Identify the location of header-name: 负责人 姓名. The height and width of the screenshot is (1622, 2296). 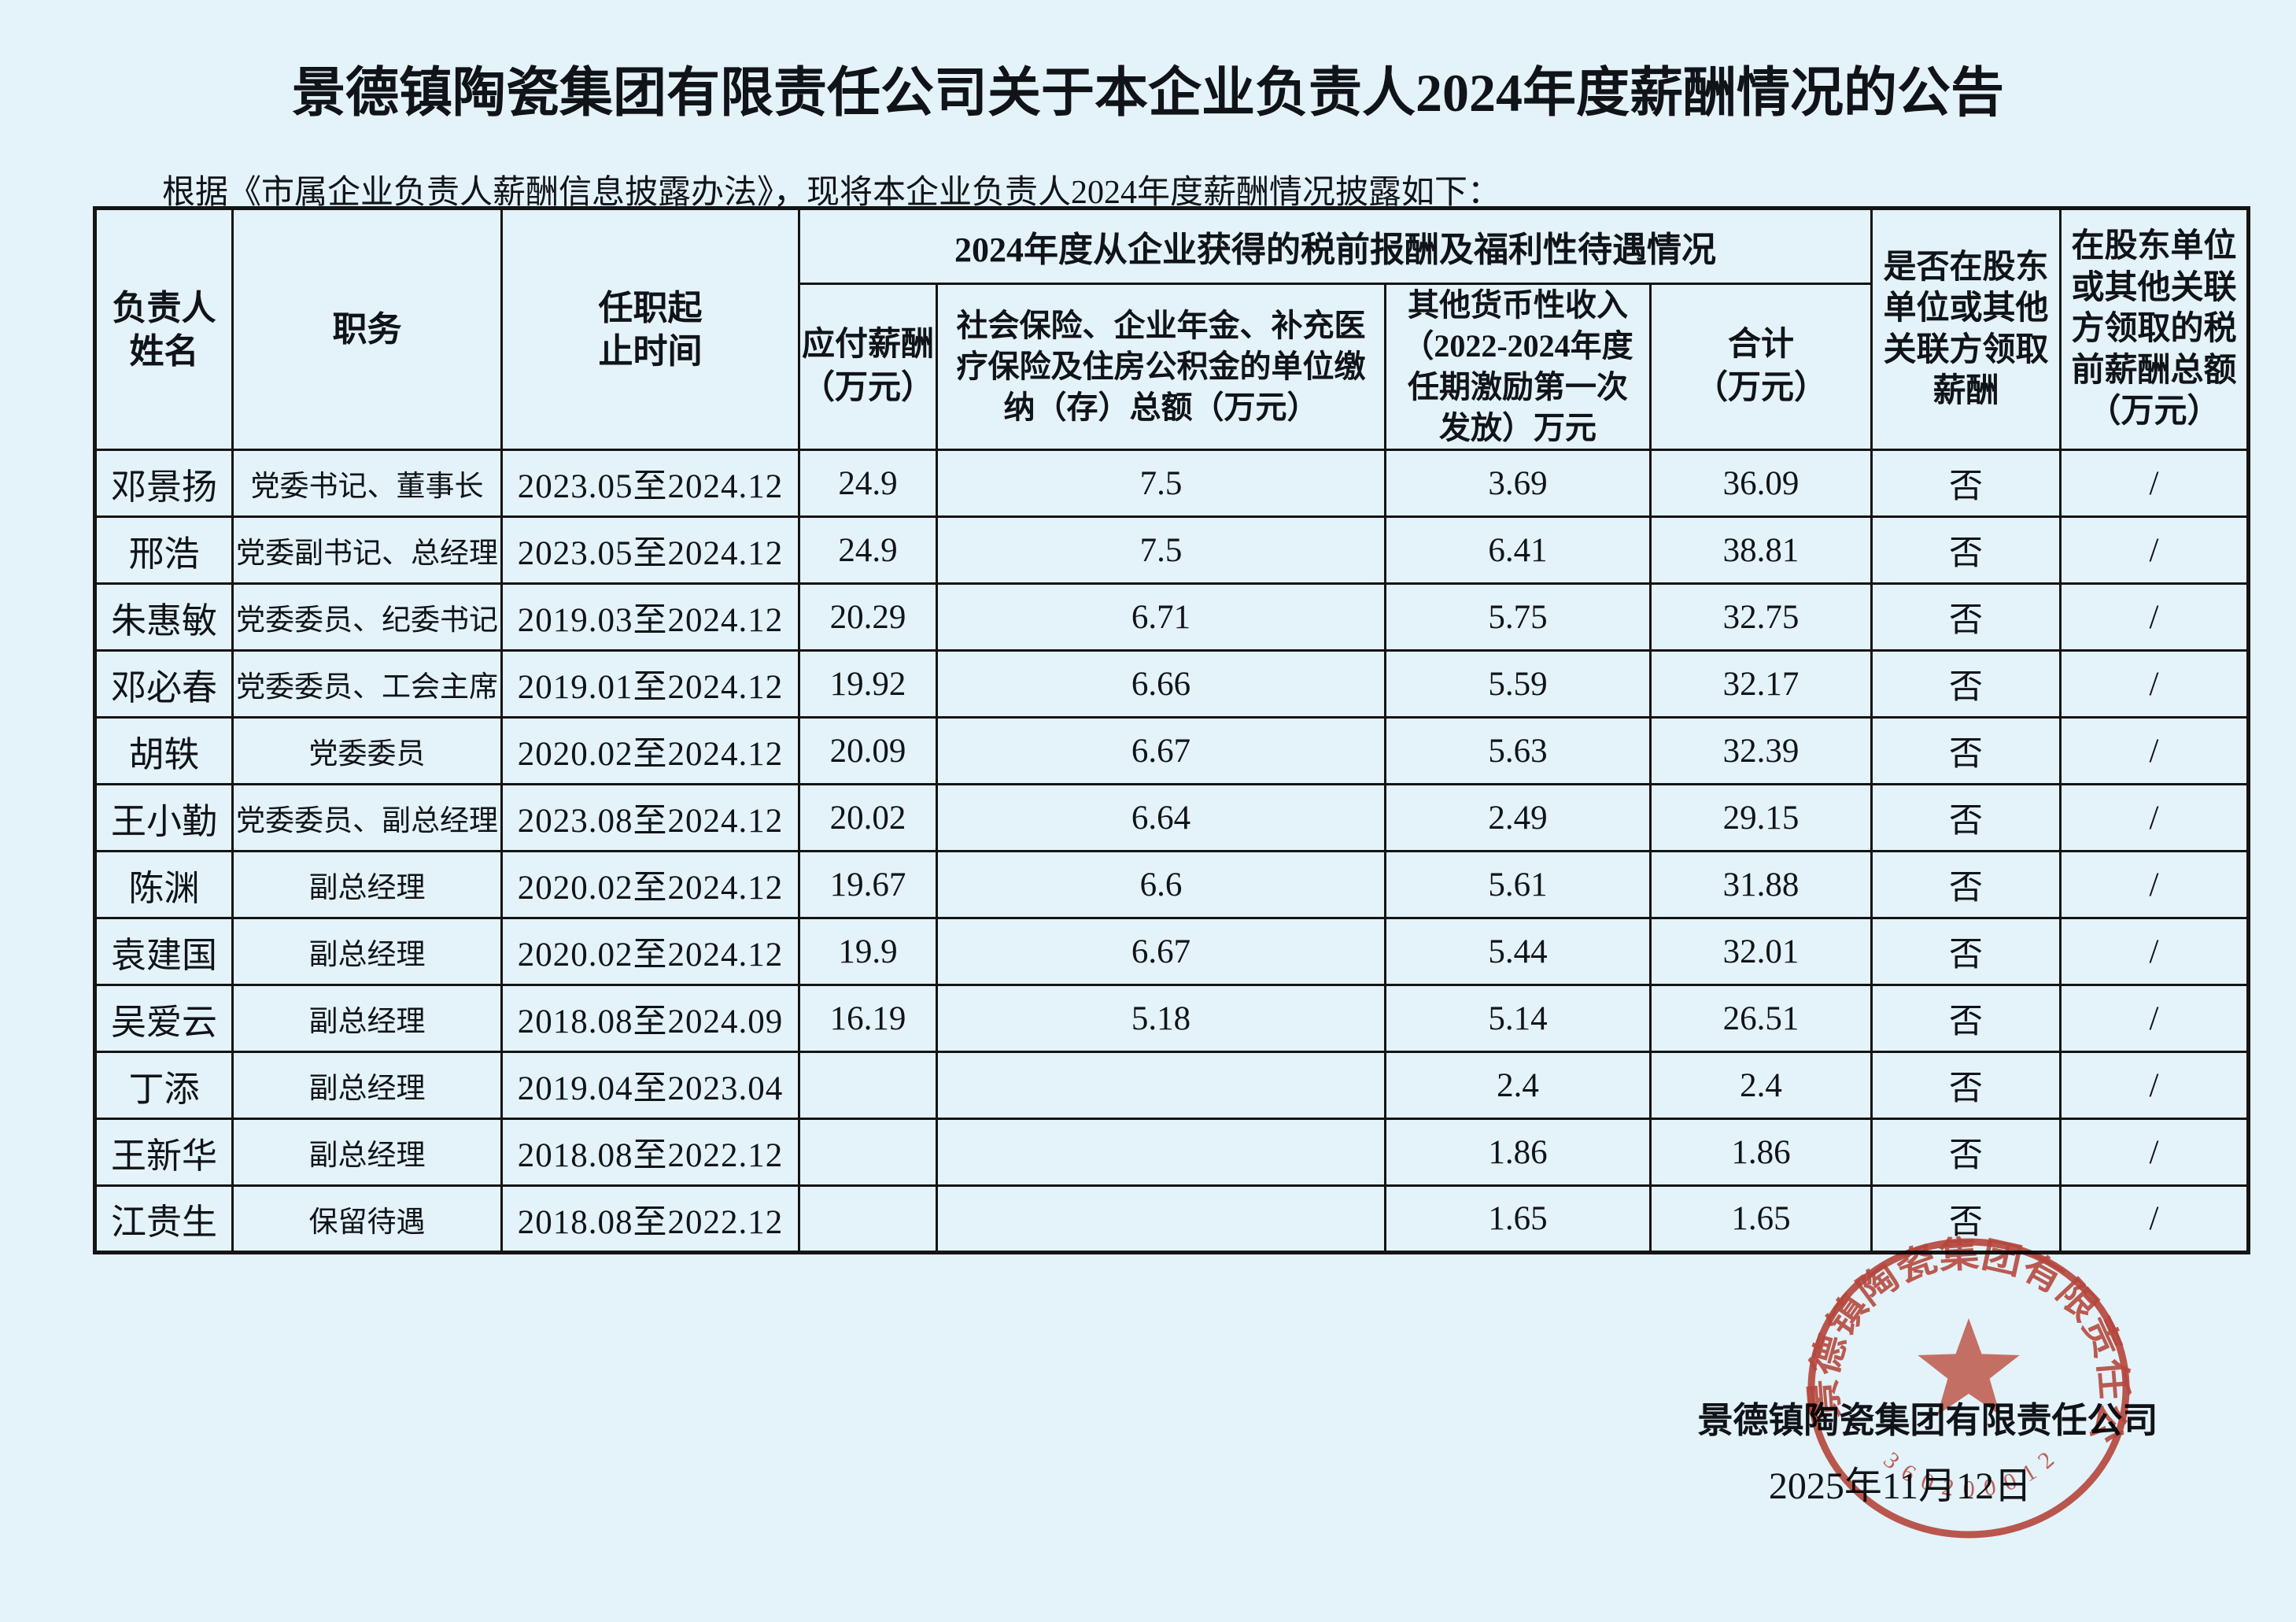
(164, 329).